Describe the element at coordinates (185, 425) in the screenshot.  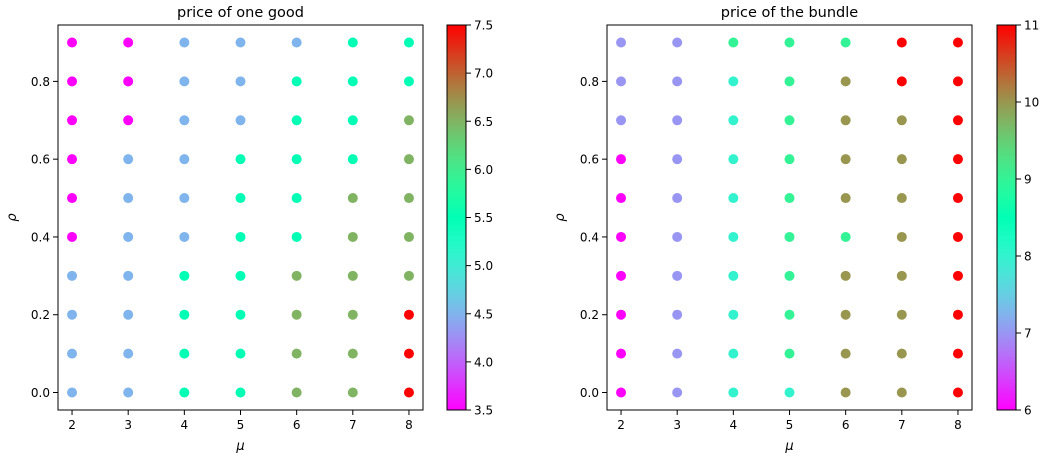
I see `x-tick-label: 4` at that location.